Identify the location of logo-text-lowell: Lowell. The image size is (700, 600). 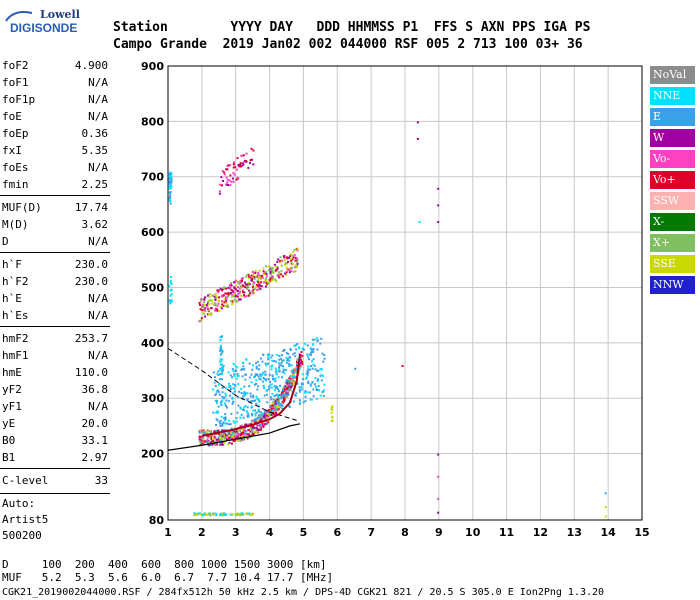
(60, 14).